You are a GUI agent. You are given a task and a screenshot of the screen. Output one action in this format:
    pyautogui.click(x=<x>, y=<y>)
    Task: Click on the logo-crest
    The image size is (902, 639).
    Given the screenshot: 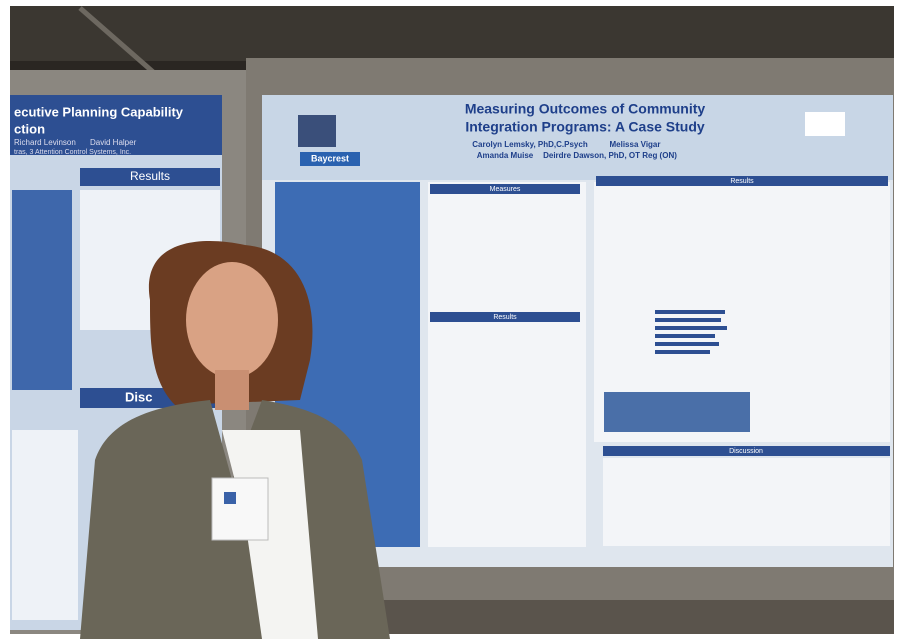 What is the action you would take?
    pyautogui.click(x=317, y=131)
    